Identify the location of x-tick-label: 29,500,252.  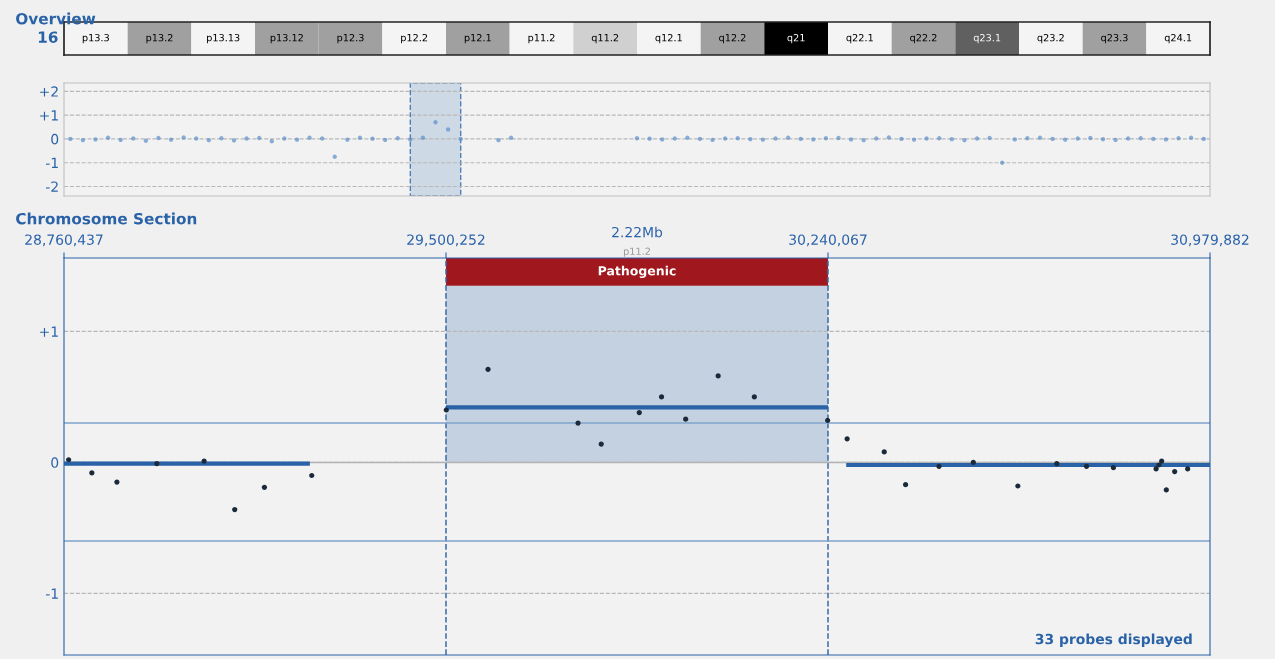
(446, 240).